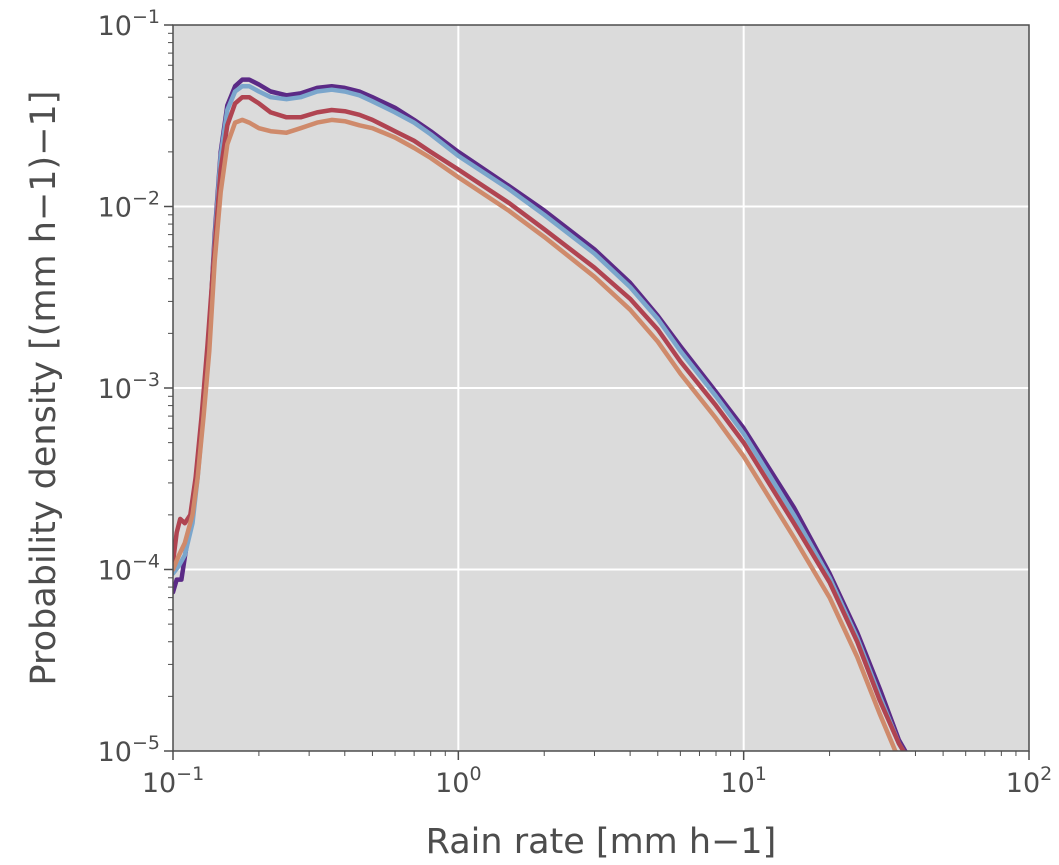  Describe the element at coordinates (129, 24) in the screenshot. I see `y-tick-label: 10⁻¹` at that location.